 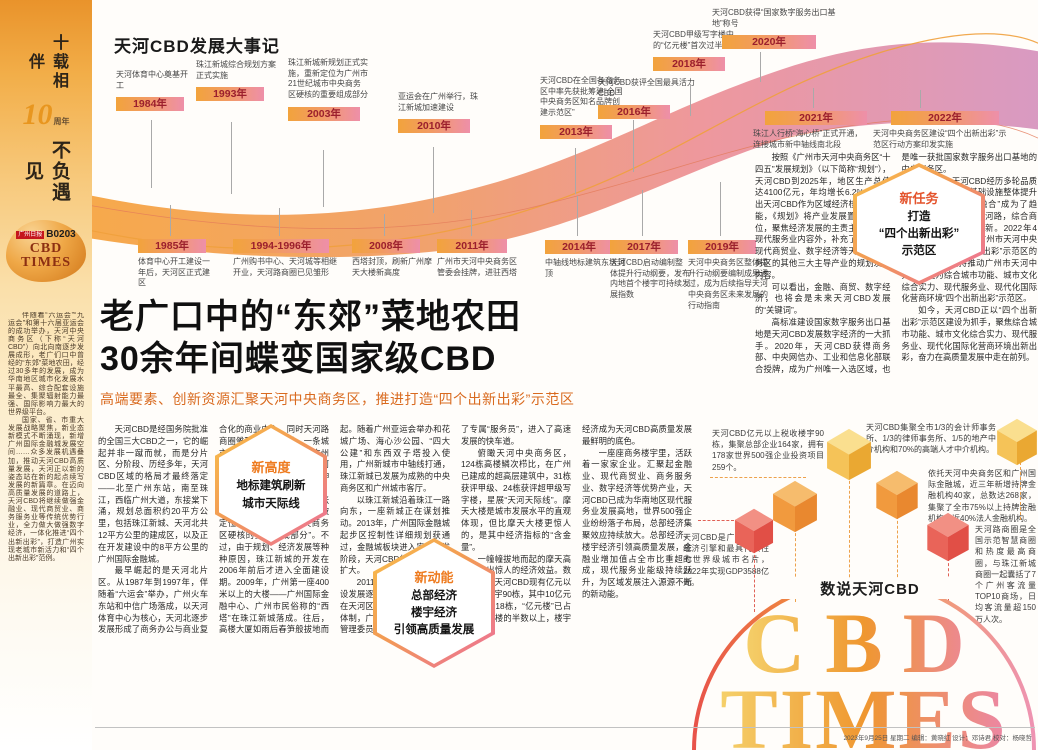 I want to click on masthead: 十载相伴 10周年 不负遇见, so click(x=46, y=105).